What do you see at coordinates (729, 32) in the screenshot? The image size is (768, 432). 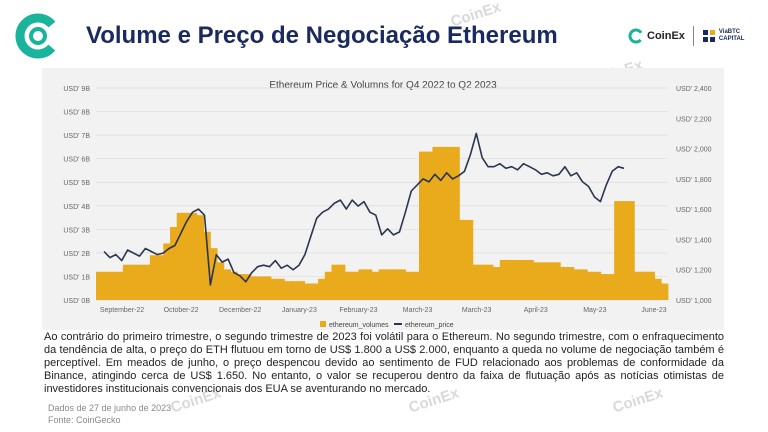 I see `viabtc-brand-line1: ViaBTC` at bounding box center [729, 32].